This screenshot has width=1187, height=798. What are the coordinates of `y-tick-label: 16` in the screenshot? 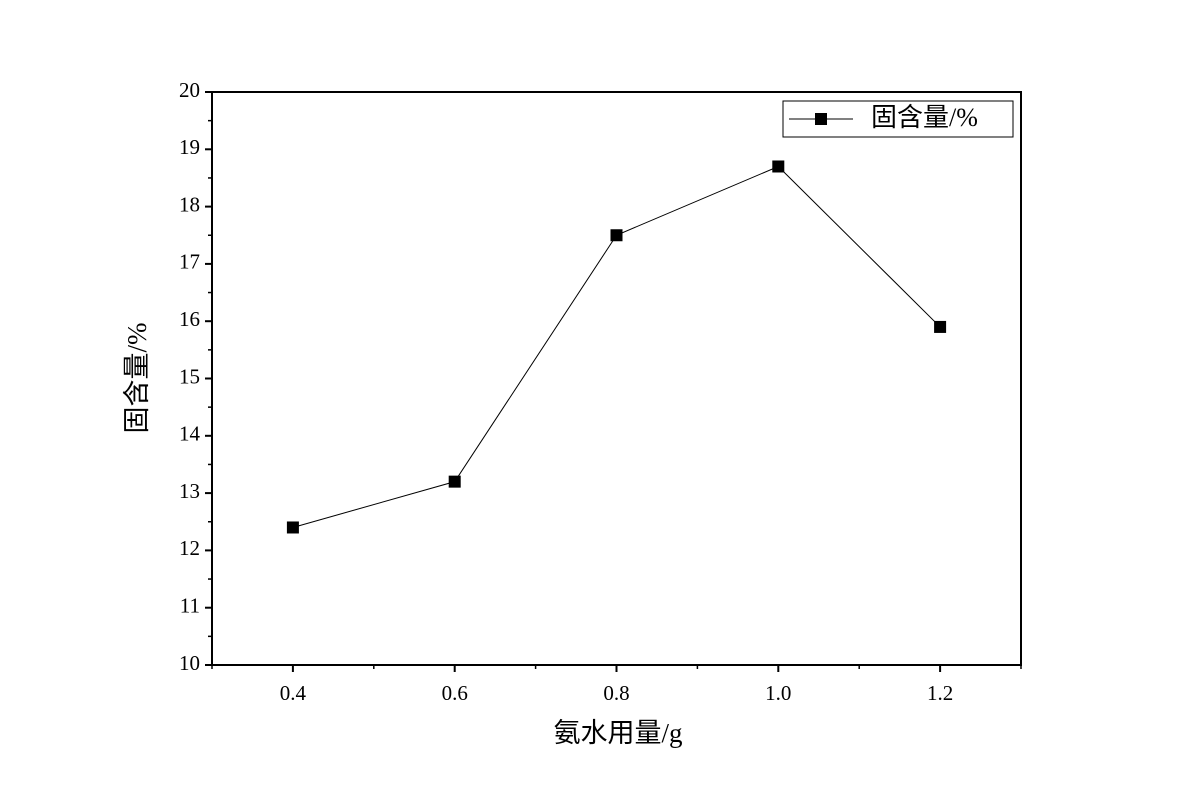 It's located at (189, 319).